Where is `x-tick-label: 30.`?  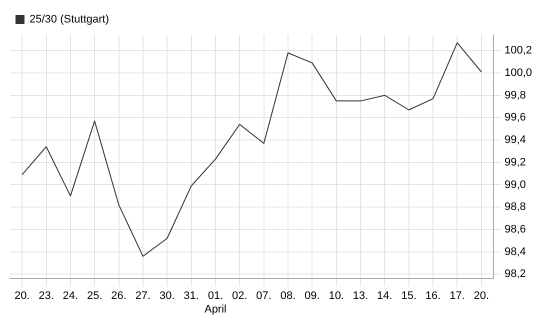 x-tick-label: 30. is located at coordinates (167, 296).